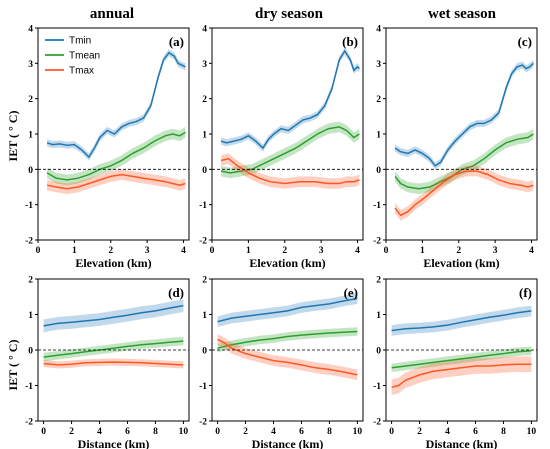 Image resolution: width=550 pixels, height=449 pixels. Describe the element at coordinates (176, 292) in the screenshot. I see `panel-label: (d)` at that location.